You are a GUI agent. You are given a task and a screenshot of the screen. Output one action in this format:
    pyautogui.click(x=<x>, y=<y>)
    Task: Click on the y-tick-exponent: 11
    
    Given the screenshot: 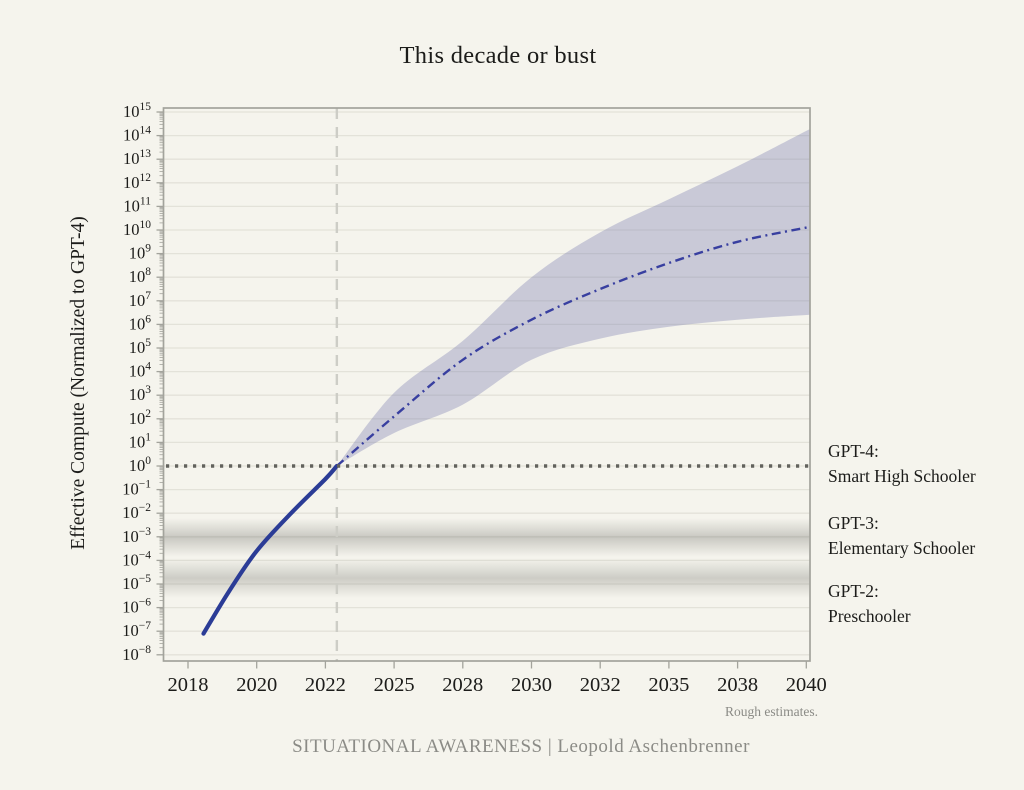 What is the action you would take?
    pyautogui.click(x=145, y=201)
    